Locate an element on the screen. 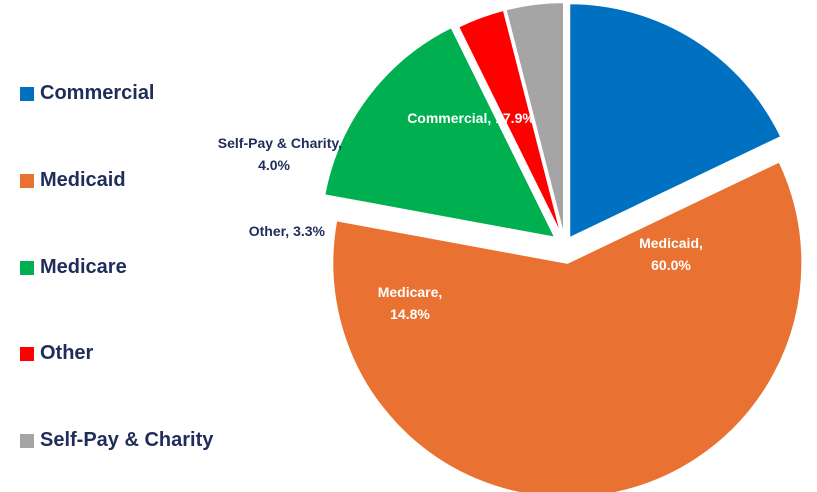 The image size is (817, 492). pie-slice-self-pay-charity is located at coordinates (534, 119).